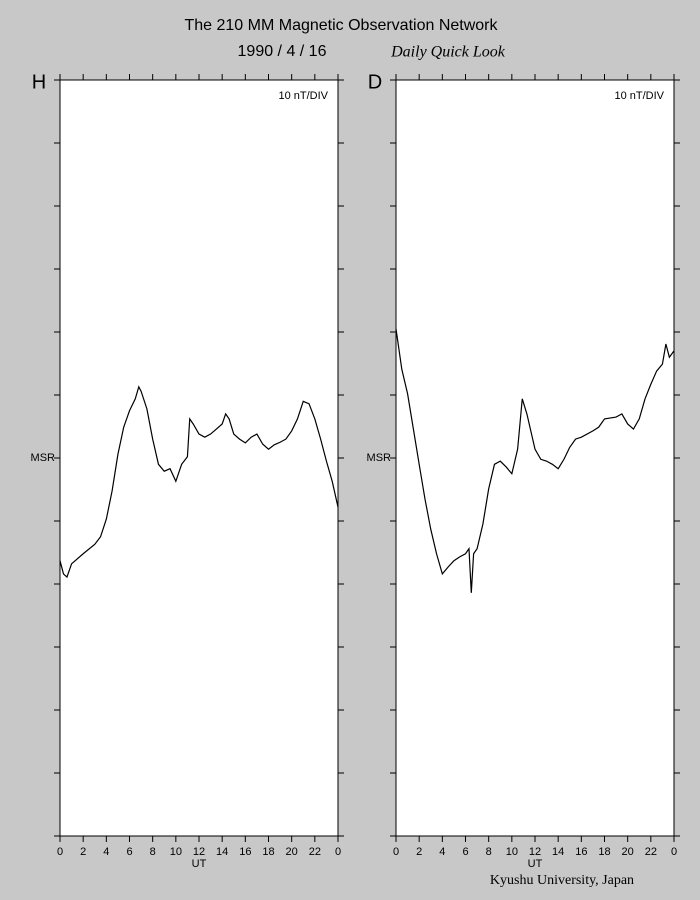 The height and width of the screenshot is (900, 700). Describe the element at coordinates (562, 880) in the screenshot. I see `footer: Kyushu University, Japan` at that location.